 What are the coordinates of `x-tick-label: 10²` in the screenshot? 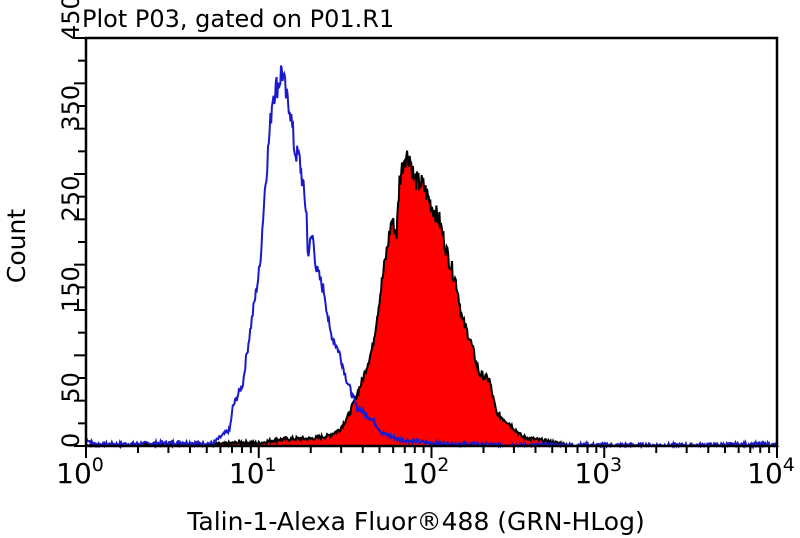 It's located at (426, 472).